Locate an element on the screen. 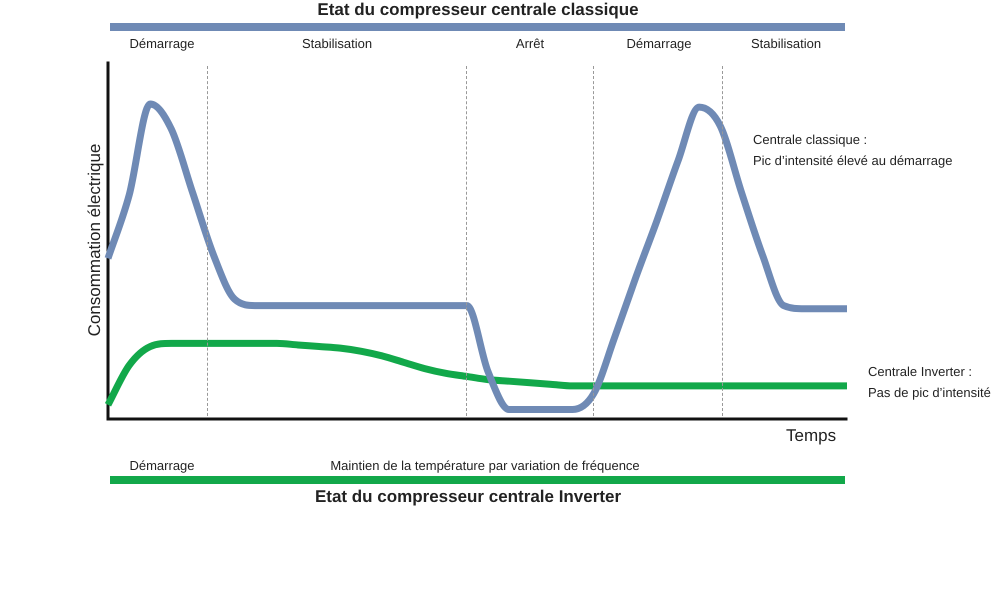 This screenshot has width=1000, height=601. text: Pas de pic d’intensité is located at coordinates (929, 393).